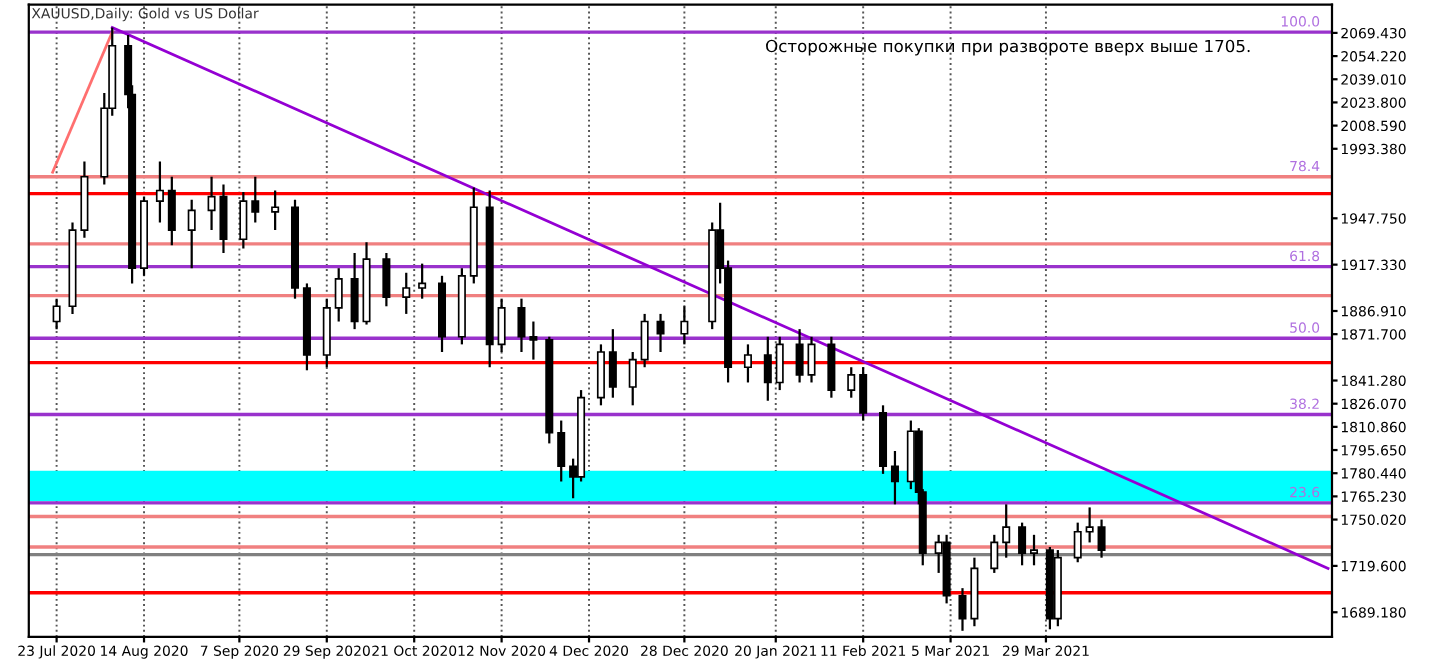 Image resolution: width=1440 pixels, height=660 pixels. Describe the element at coordinates (1008, 47) in the screenshot. I see `annotation: Осторожные покупки при развороте вверх выше 1705.` at that location.